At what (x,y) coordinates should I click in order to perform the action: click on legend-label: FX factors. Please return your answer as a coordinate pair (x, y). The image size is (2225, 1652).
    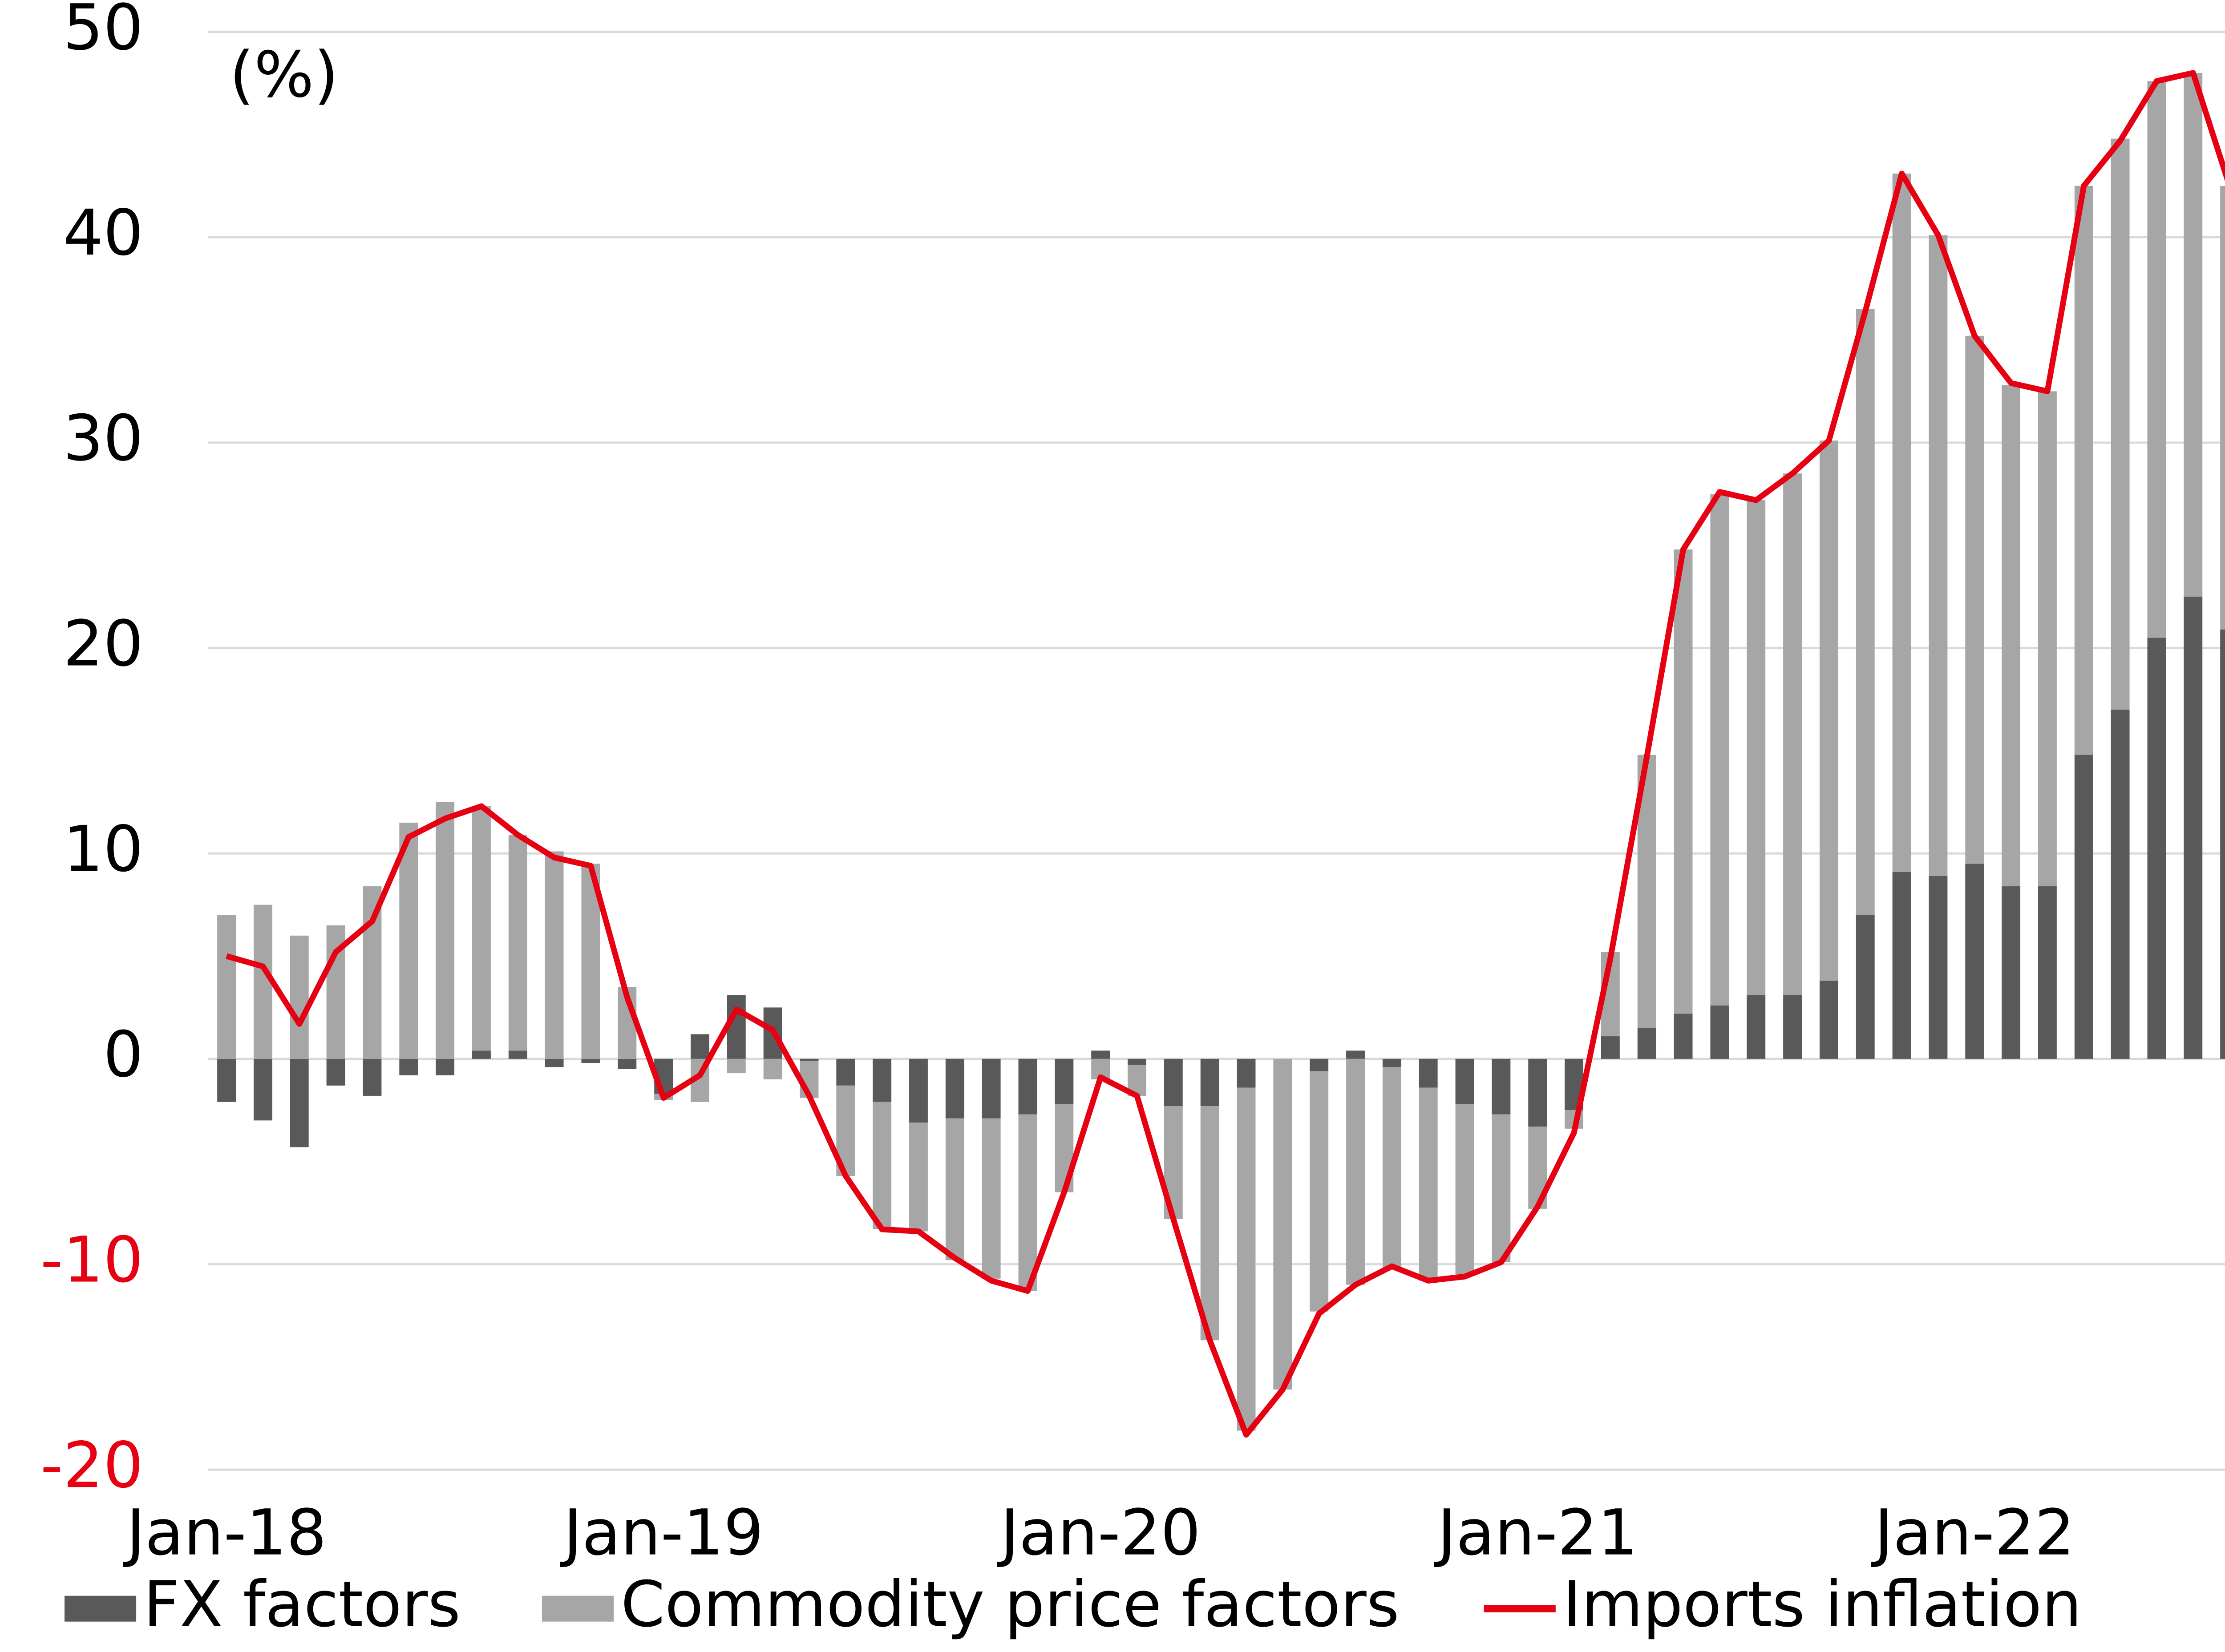
    Looking at the image, I should click on (302, 1605).